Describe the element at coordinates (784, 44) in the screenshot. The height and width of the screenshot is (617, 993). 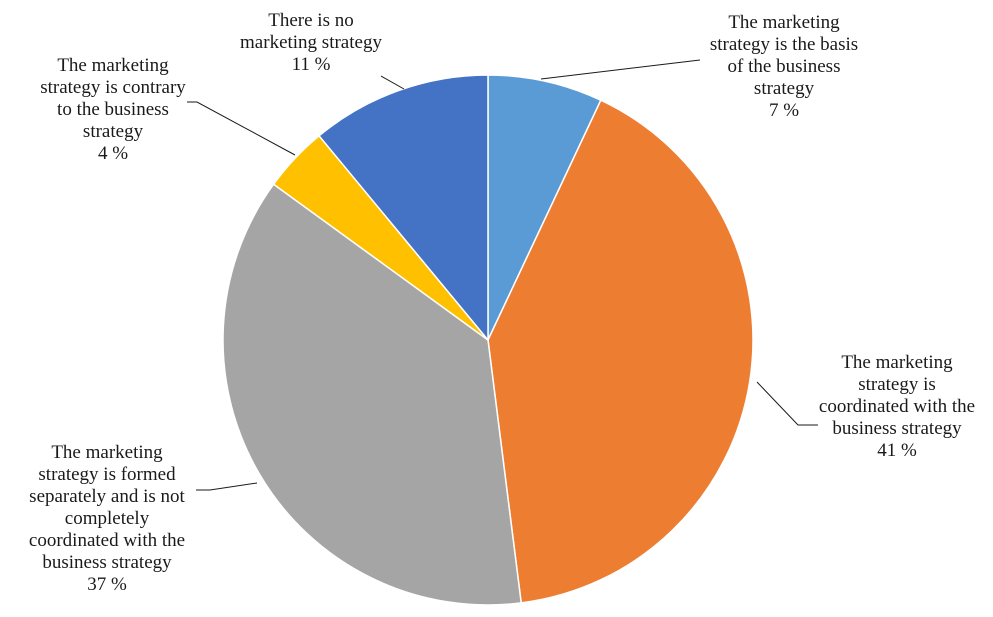
I see `slice-category-label-line: strategy is the basis` at that location.